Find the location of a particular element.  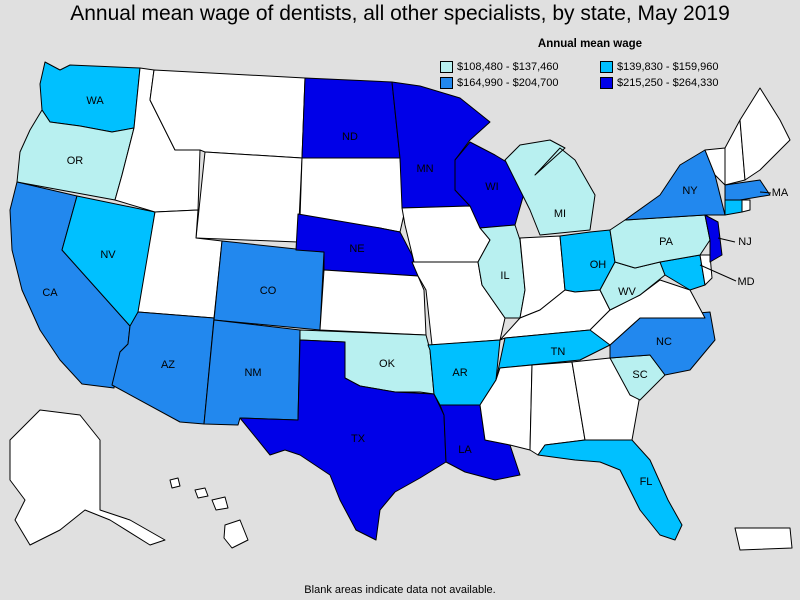

legend-item: $215,250 - $264,330 is located at coordinates (680, 83).